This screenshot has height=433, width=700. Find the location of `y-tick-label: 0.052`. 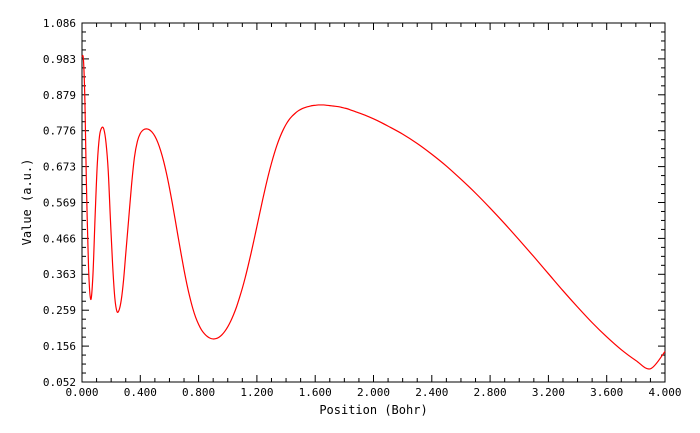

y-tick-label: 0.052 is located at coordinates (59, 382).